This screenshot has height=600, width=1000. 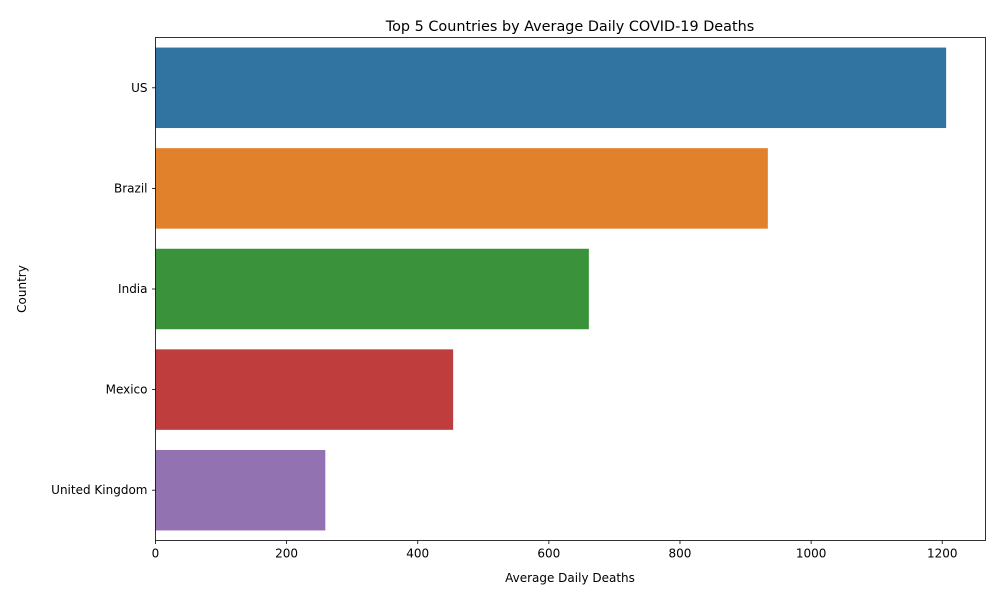 I want to click on x-ticks-group: 0 200 400 600 800 1000 1200, so click(x=555, y=550).